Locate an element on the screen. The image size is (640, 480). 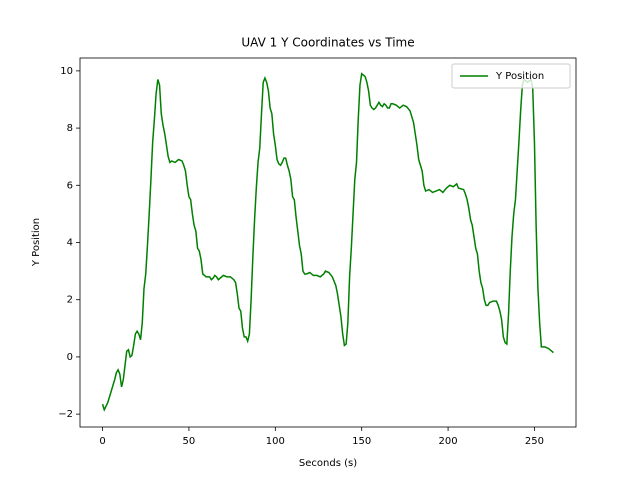
y-tick-label: 6 is located at coordinates (70, 185).